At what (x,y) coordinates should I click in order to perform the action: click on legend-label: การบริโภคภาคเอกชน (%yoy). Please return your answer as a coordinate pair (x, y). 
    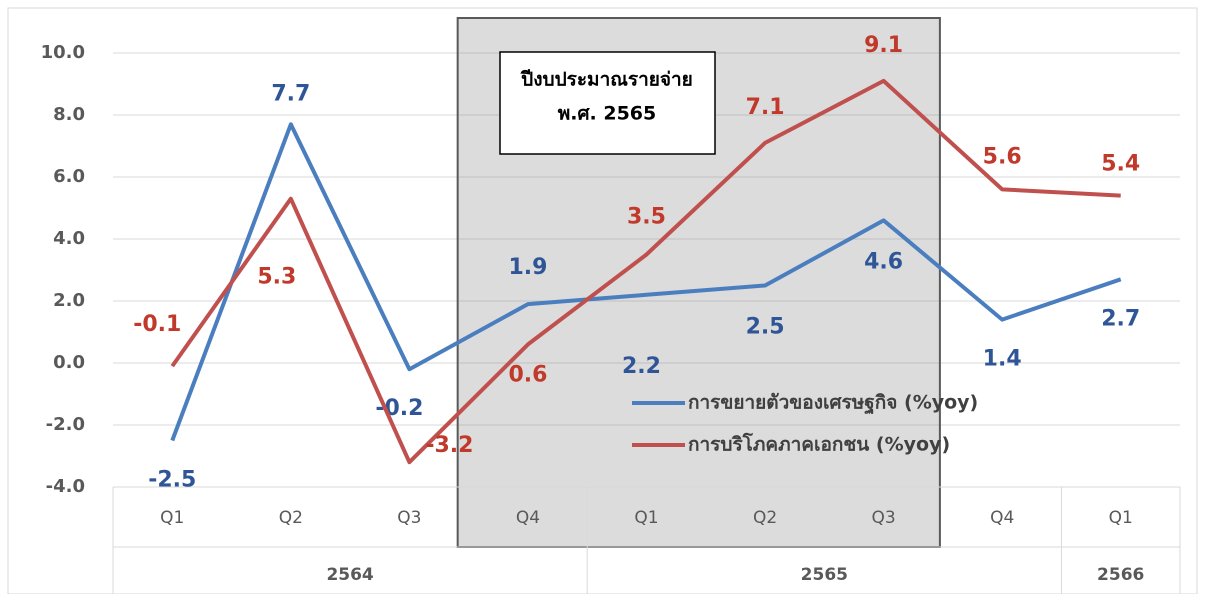
    Looking at the image, I should click on (819, 444).